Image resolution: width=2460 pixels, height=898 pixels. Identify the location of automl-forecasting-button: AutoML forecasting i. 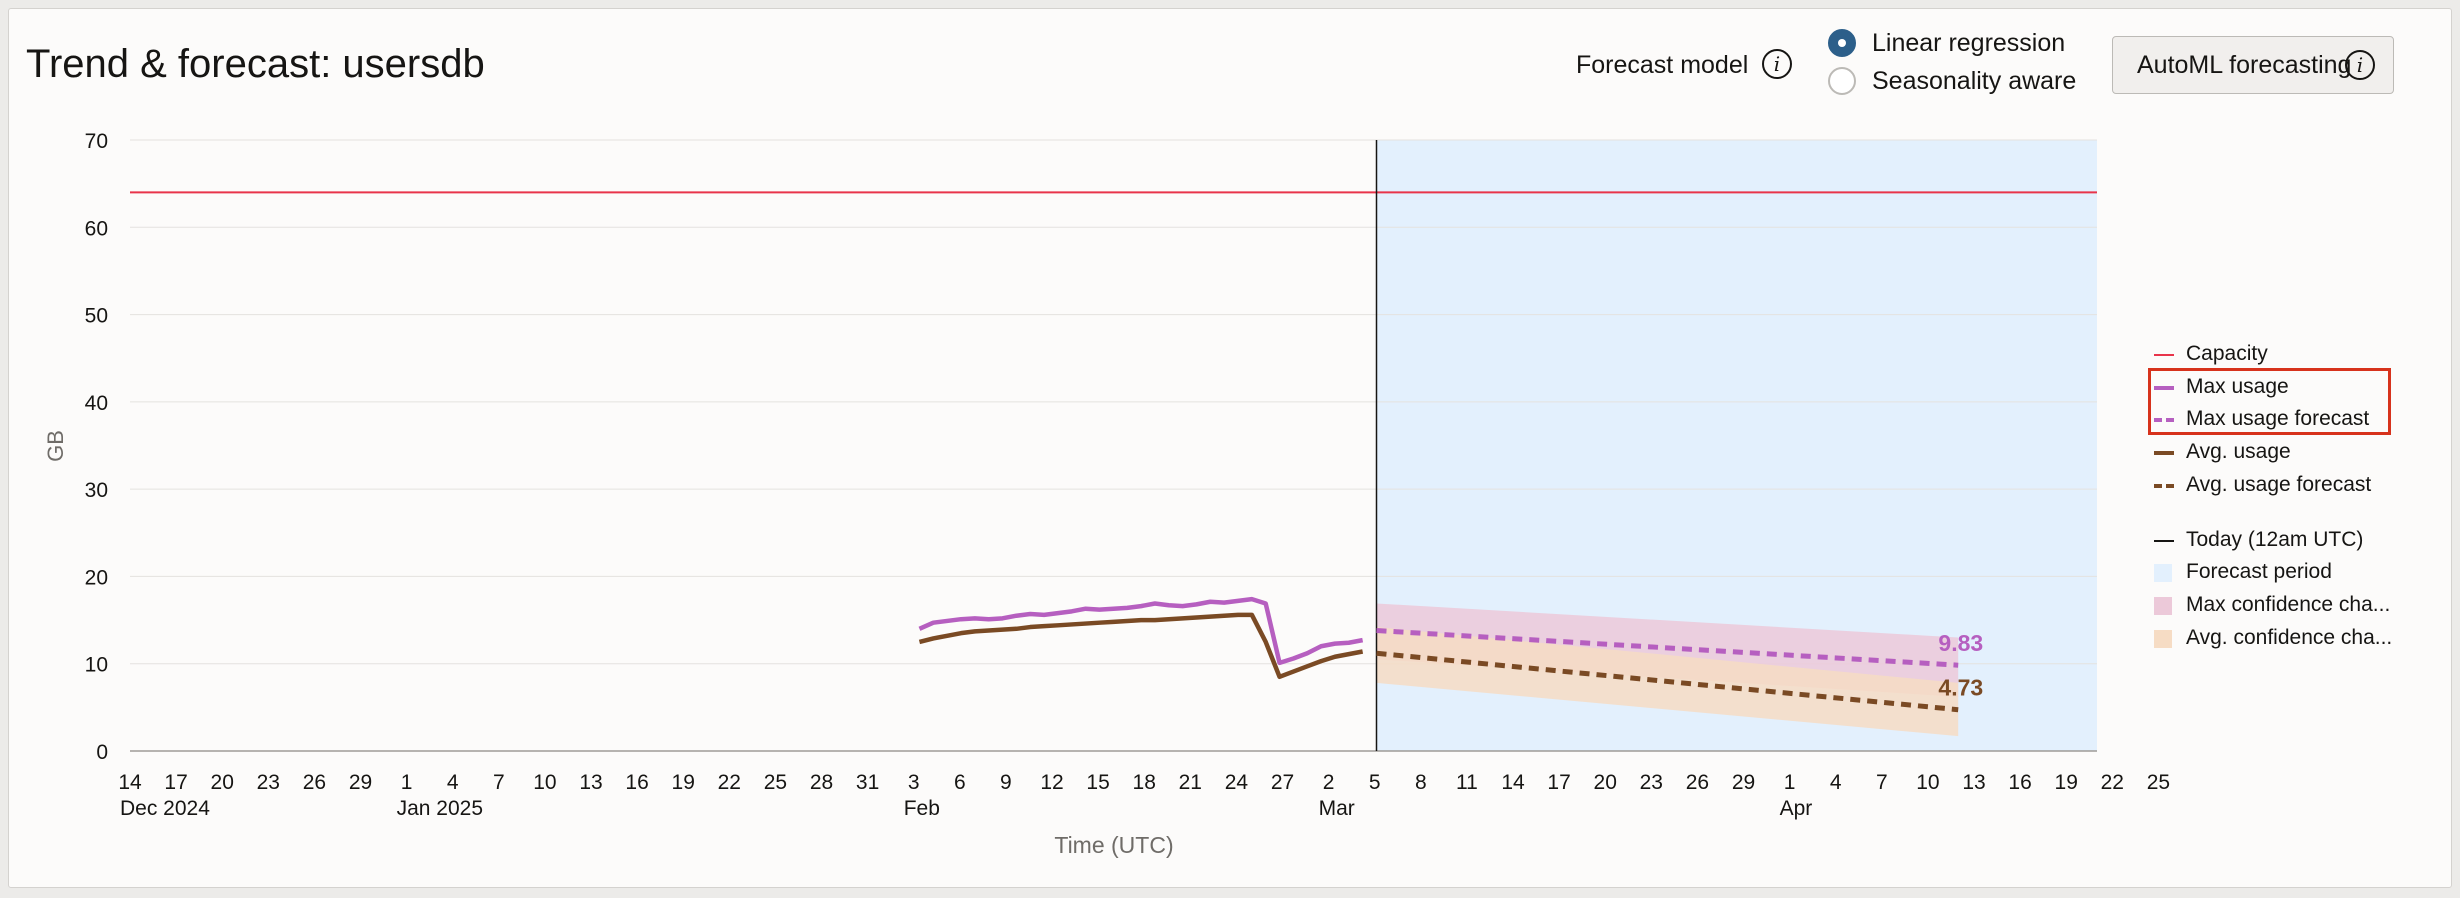
(2253, 65).